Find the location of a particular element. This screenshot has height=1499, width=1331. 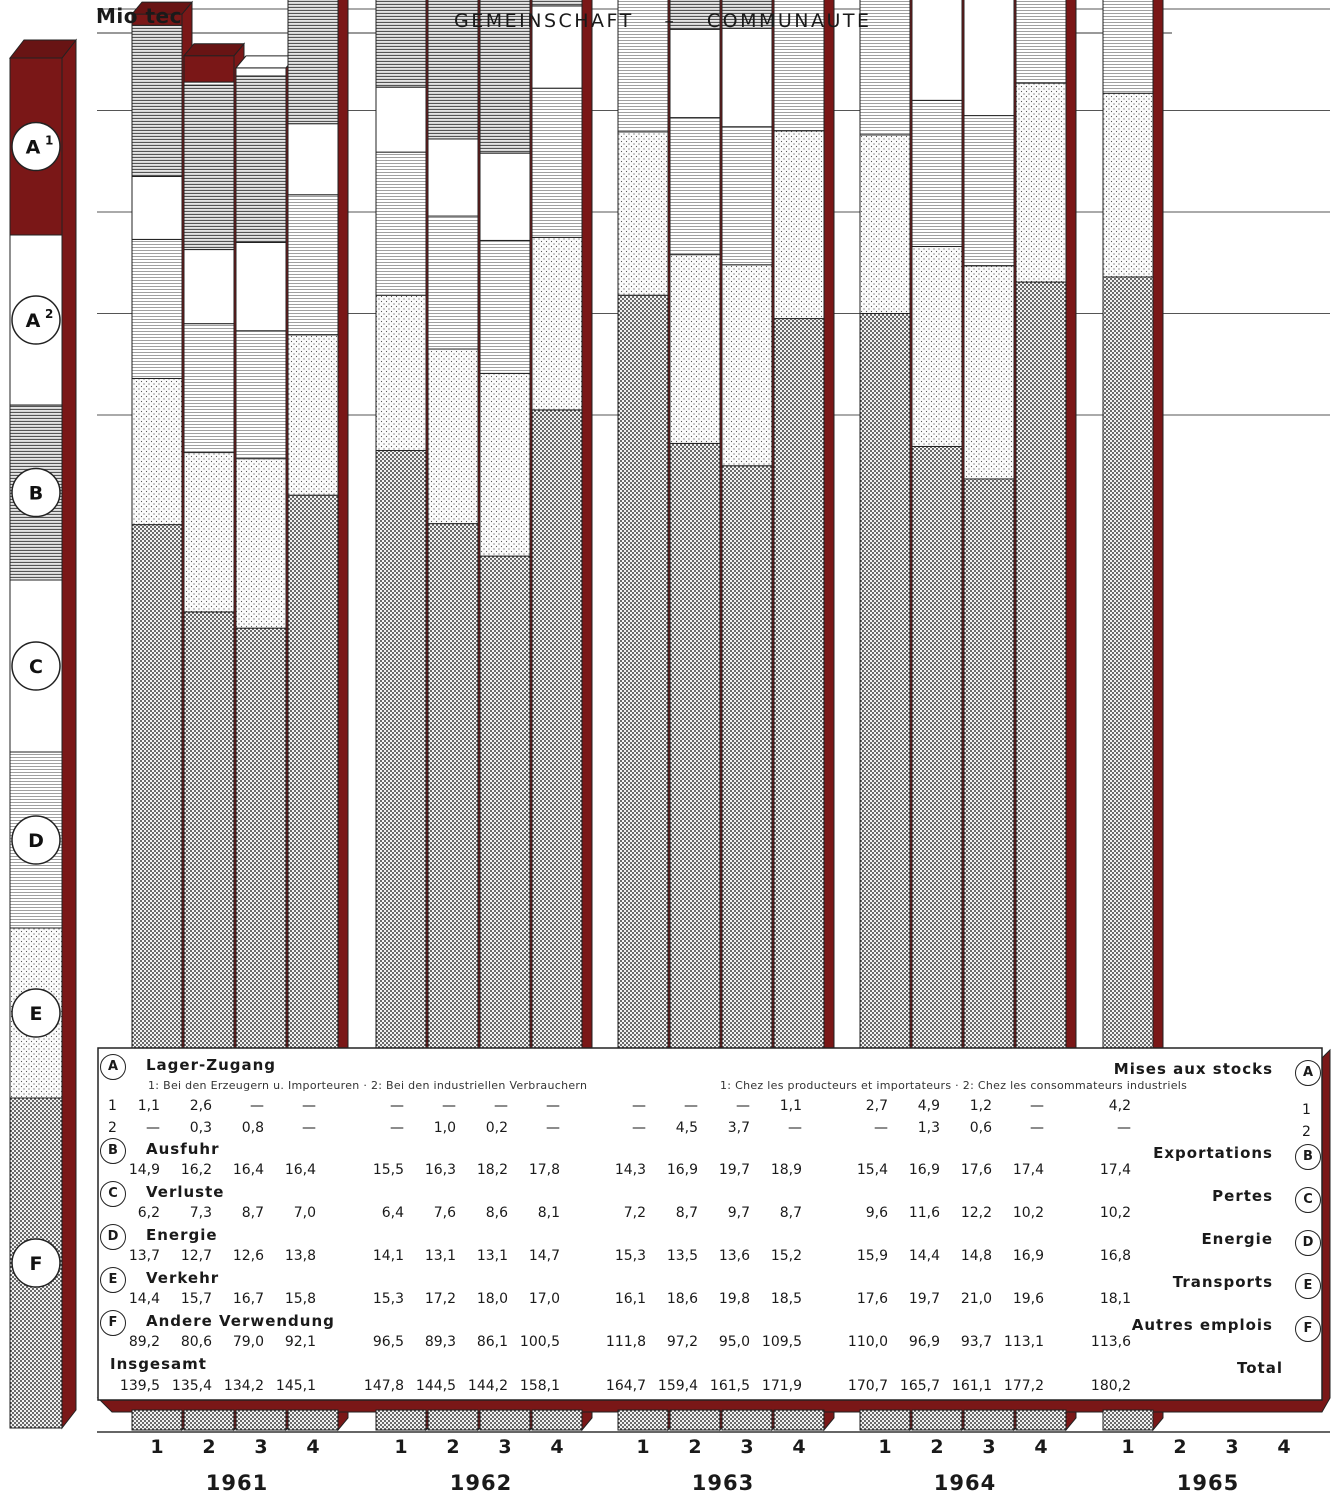

table-label-de-T: Insgesamt is located at coordinates (158, 1364).